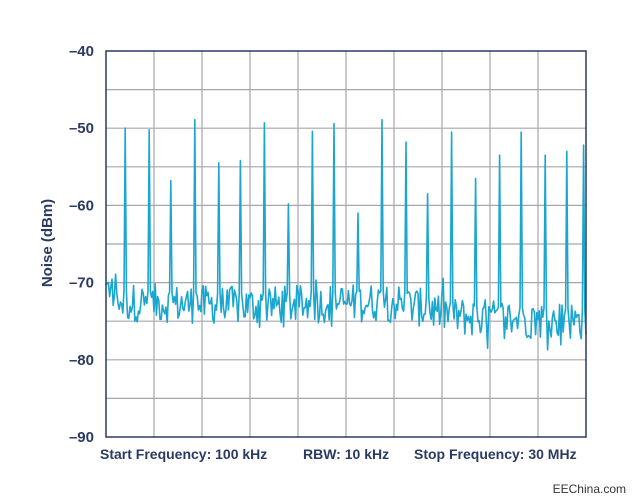 The width and height of the screenshot is (634, 502). I want to click on y-axis-label: Noise (dBm), so click(47, 243).